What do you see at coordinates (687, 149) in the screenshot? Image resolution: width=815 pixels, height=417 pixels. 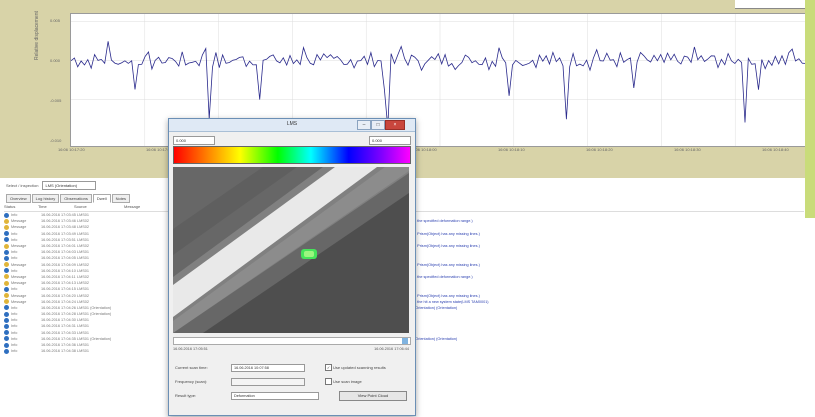 I see `x-tick: 16:06 10:18:30` at bounding box center [687, 149].